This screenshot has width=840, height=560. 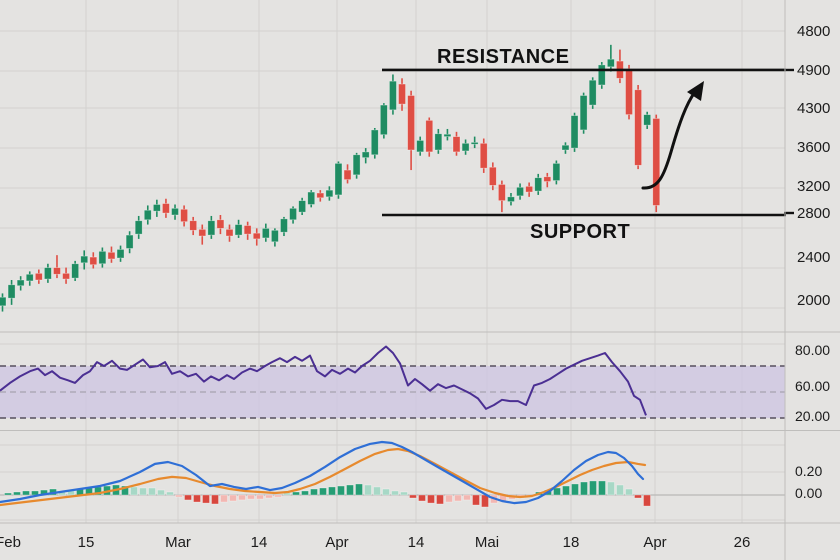 What do you see at coordinates (808, 471) in the screenshot?
I see `macd-axis-label: 0.20` at bounding box center [808, 471].